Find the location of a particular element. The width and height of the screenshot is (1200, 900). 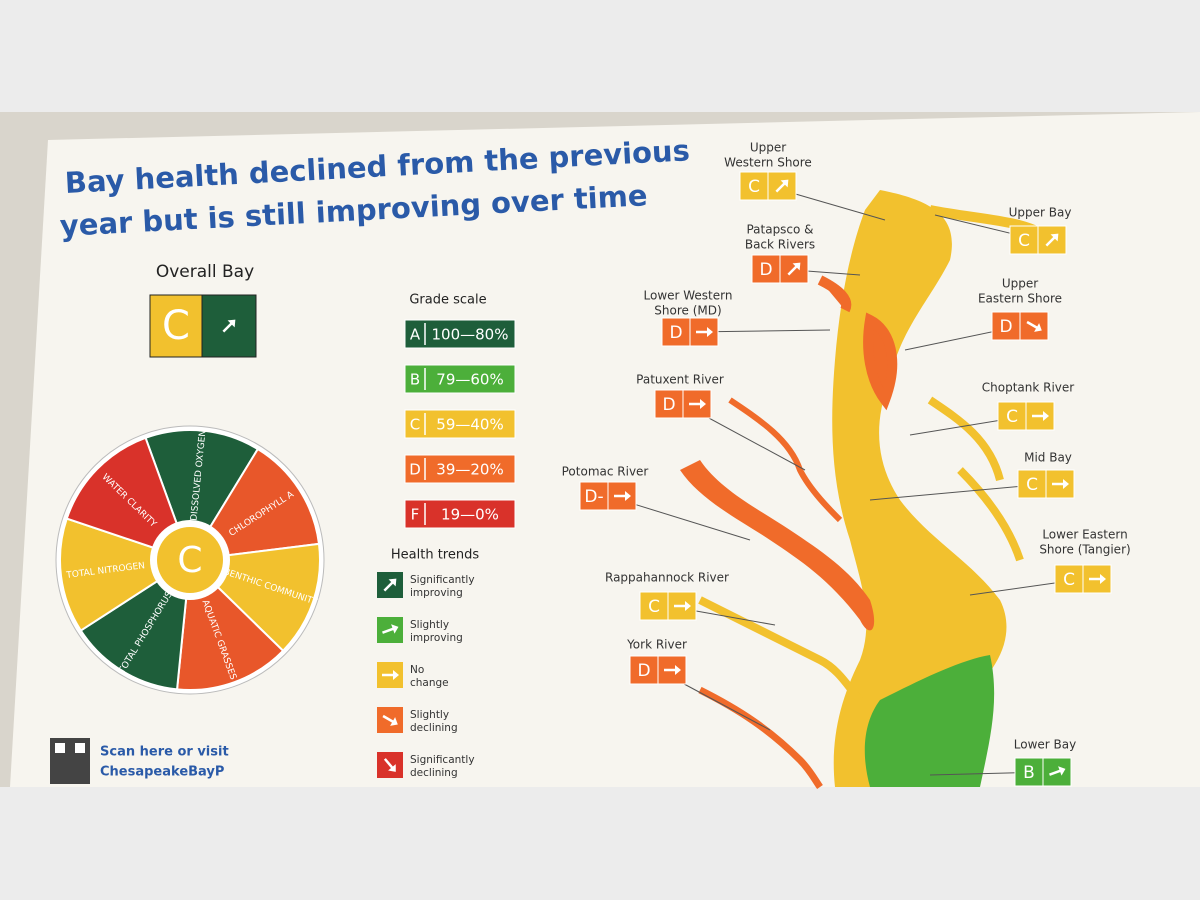

overall-grade: C is located at coordinates (176, 326).